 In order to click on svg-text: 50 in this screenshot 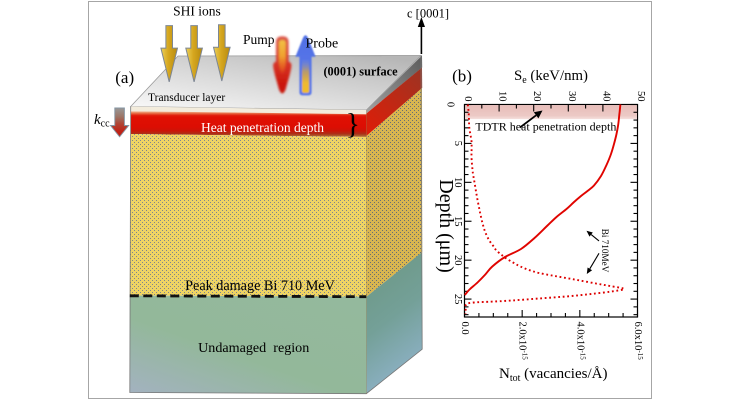, I will do `click(640, 96)`.